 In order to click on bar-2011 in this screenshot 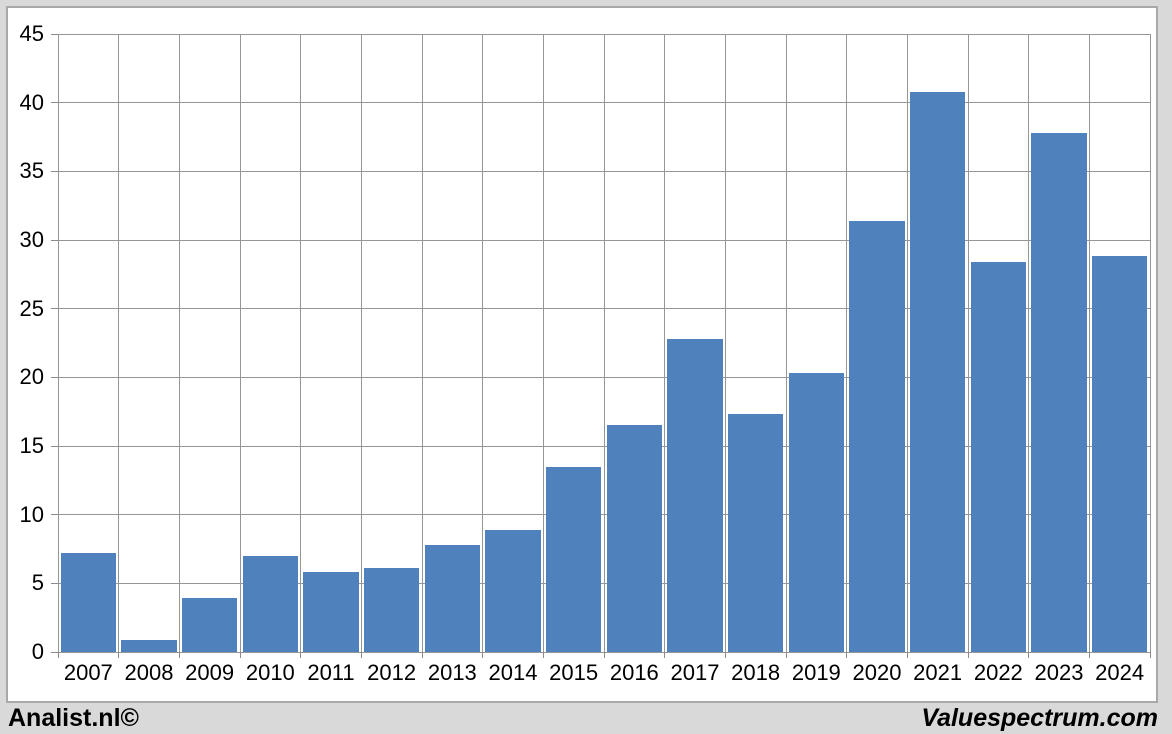, I will do `click(331, 612)`.